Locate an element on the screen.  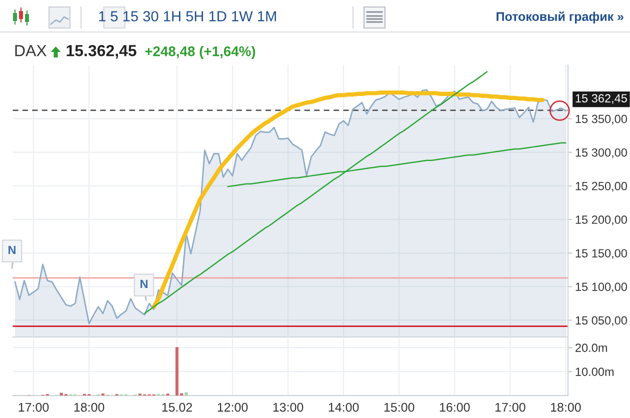
y-tick-label: 15 300,00 is located at coordinates (601, 153).